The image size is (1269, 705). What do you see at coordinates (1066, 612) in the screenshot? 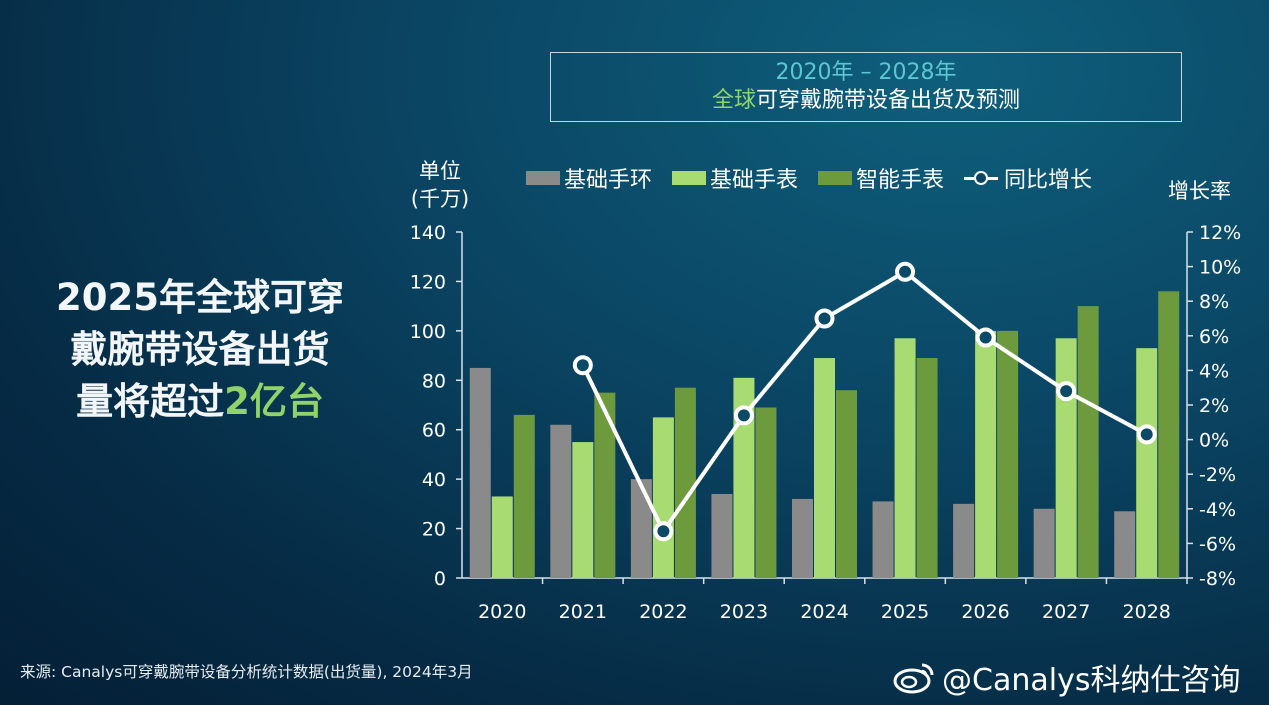
I see `x-tick-label: 2027` at bounding box center [1066, 612].